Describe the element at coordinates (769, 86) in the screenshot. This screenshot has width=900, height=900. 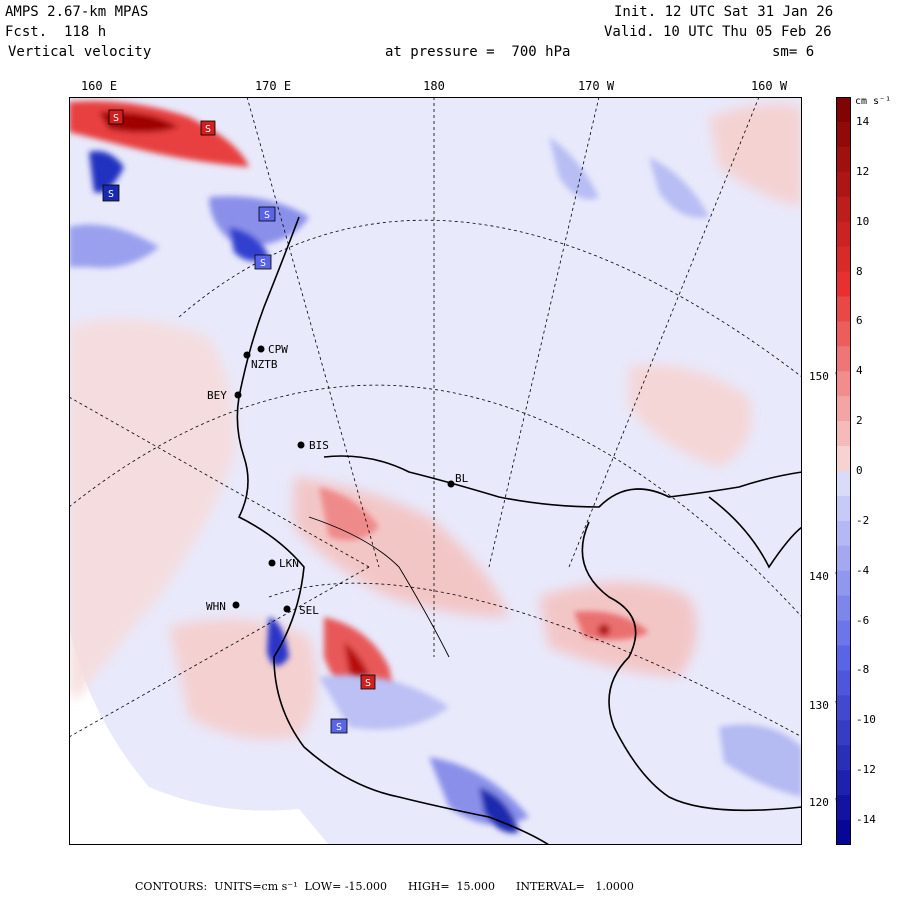
I see `lon-label-160w: 160 W` at that location.